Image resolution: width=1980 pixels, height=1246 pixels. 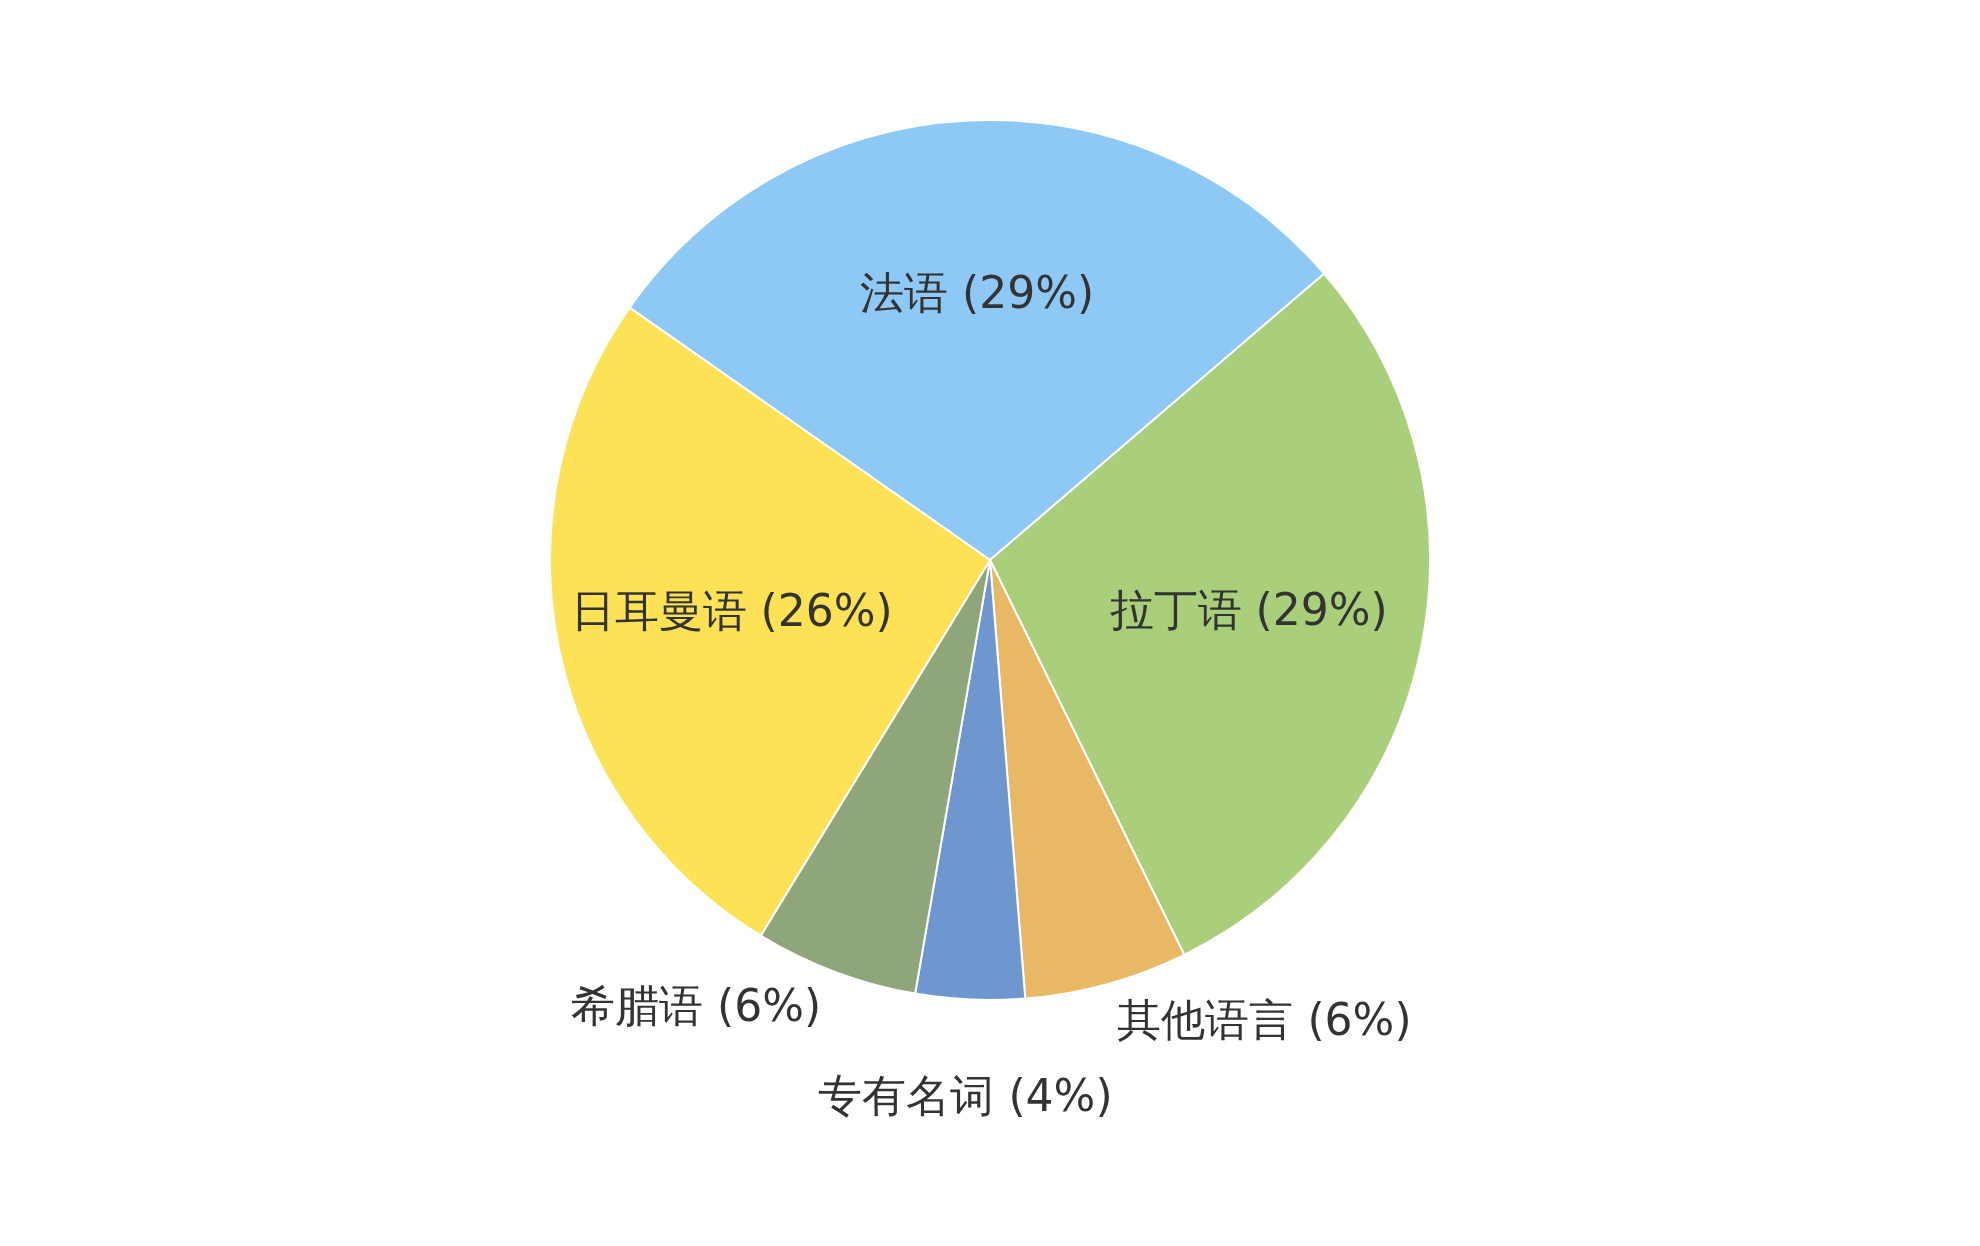 What do you see at coordinates (1264, 1019) in the screenshot?
I see `slice-label: 其他语言 (6%)` at bounding box center [1264, 1019].